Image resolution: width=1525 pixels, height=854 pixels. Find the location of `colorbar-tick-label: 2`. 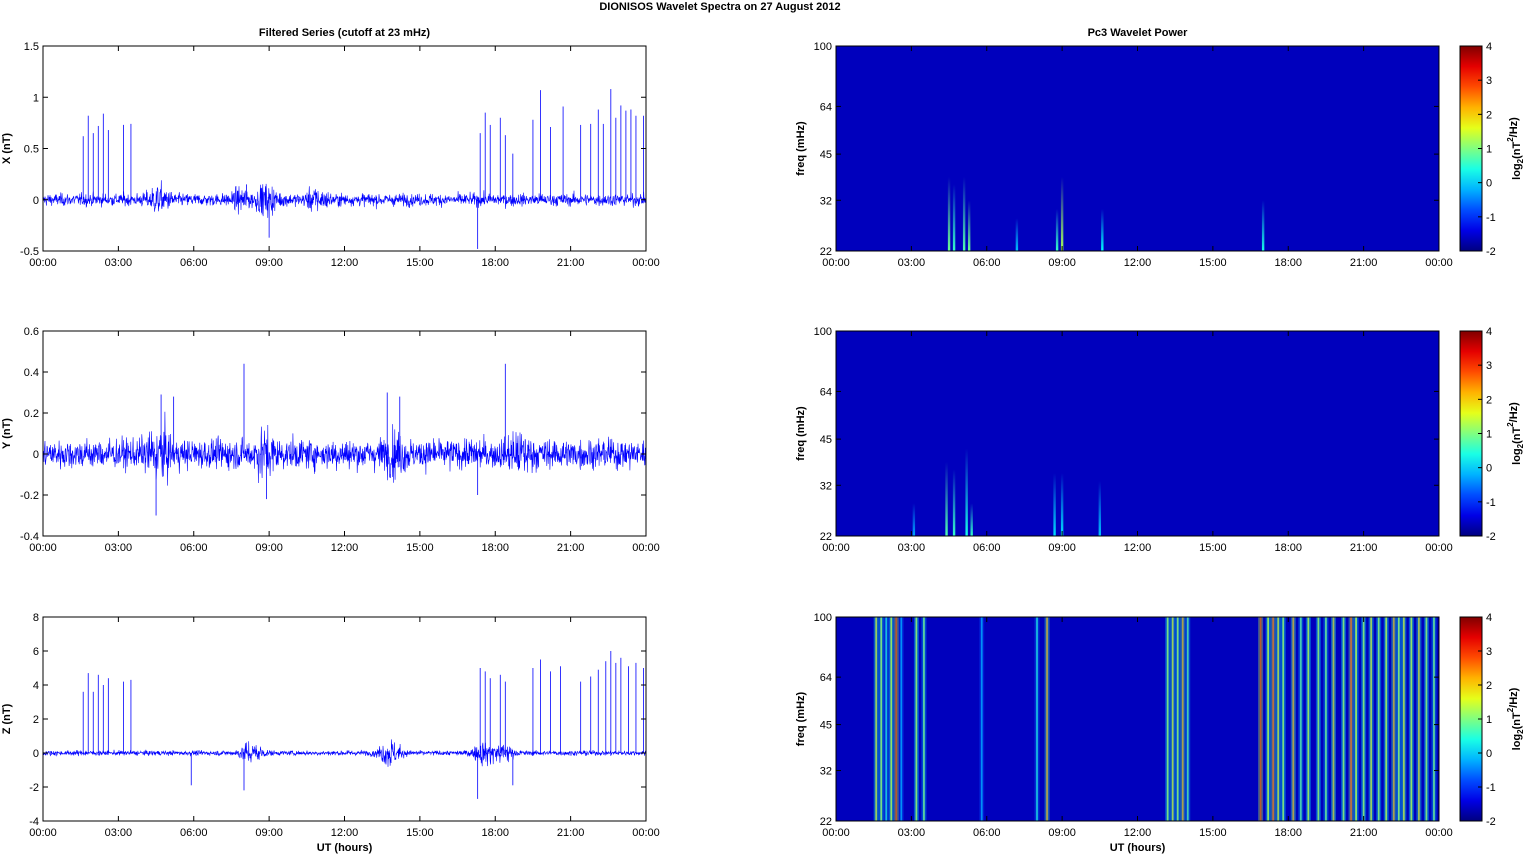

colorbar-tick-label: 2 is located at coordinates (1489, 115).